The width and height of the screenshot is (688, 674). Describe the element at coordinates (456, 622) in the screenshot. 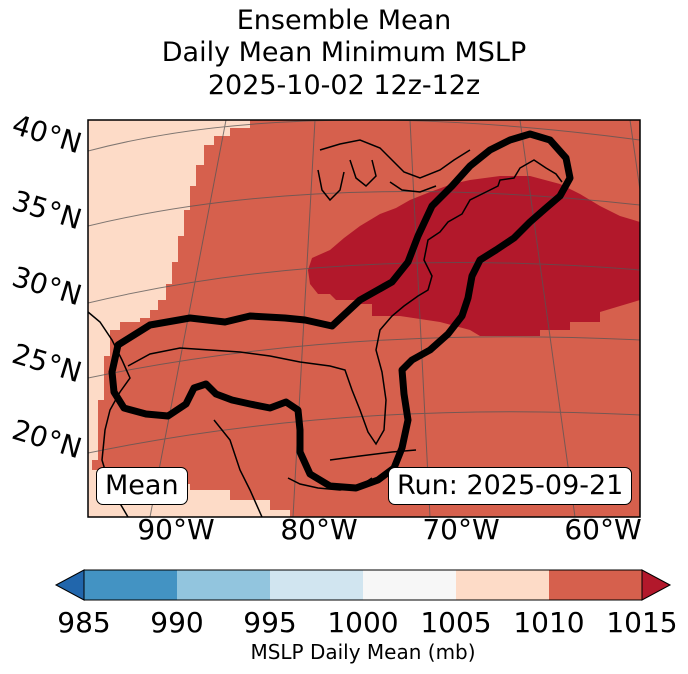

I see `colorbar-tick-1005: 1005` at that location.